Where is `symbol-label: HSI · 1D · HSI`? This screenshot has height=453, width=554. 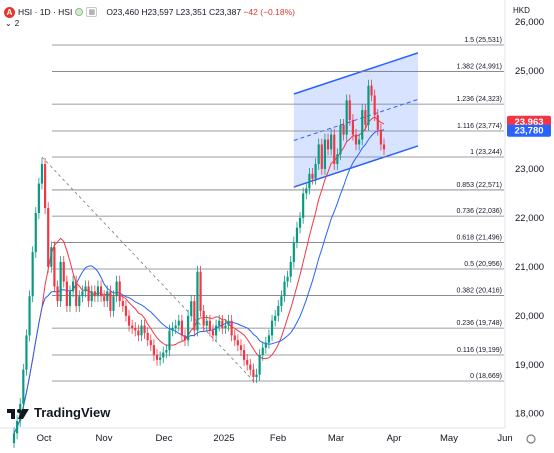 symbol-label: HSI · 1D · HSI is located at coordinates (45, 12).